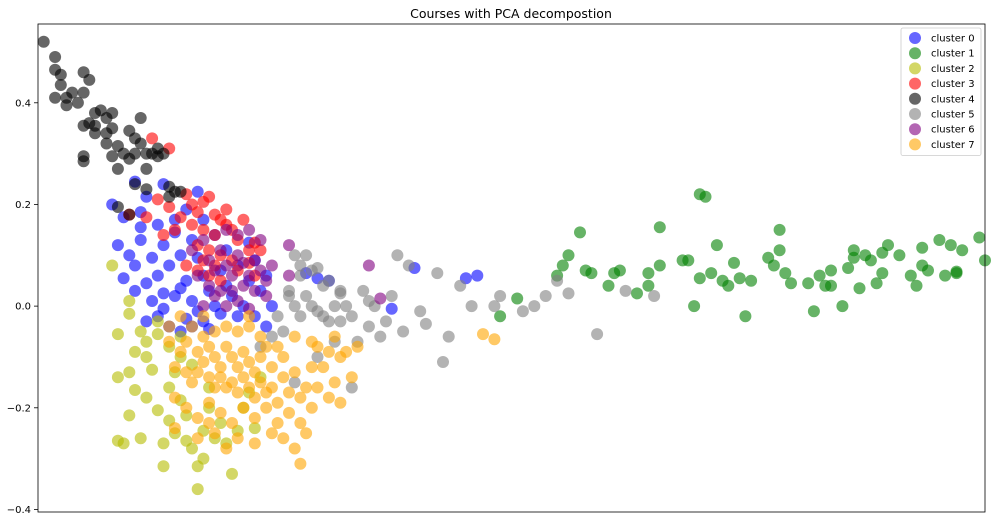 This screenshot has width=997, height=527. I want to click on y-tick-label: −0.4, so click(19, 510).